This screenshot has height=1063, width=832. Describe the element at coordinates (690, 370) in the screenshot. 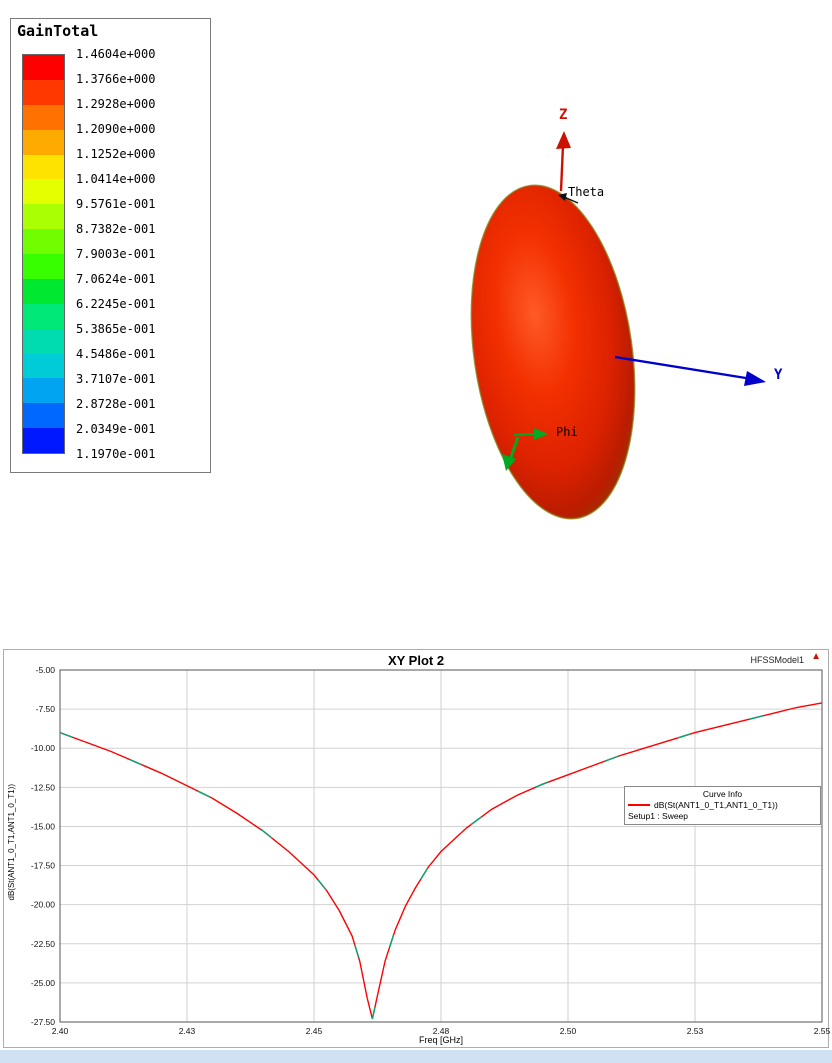

I see `y-axis-arrow-icon` at that location.